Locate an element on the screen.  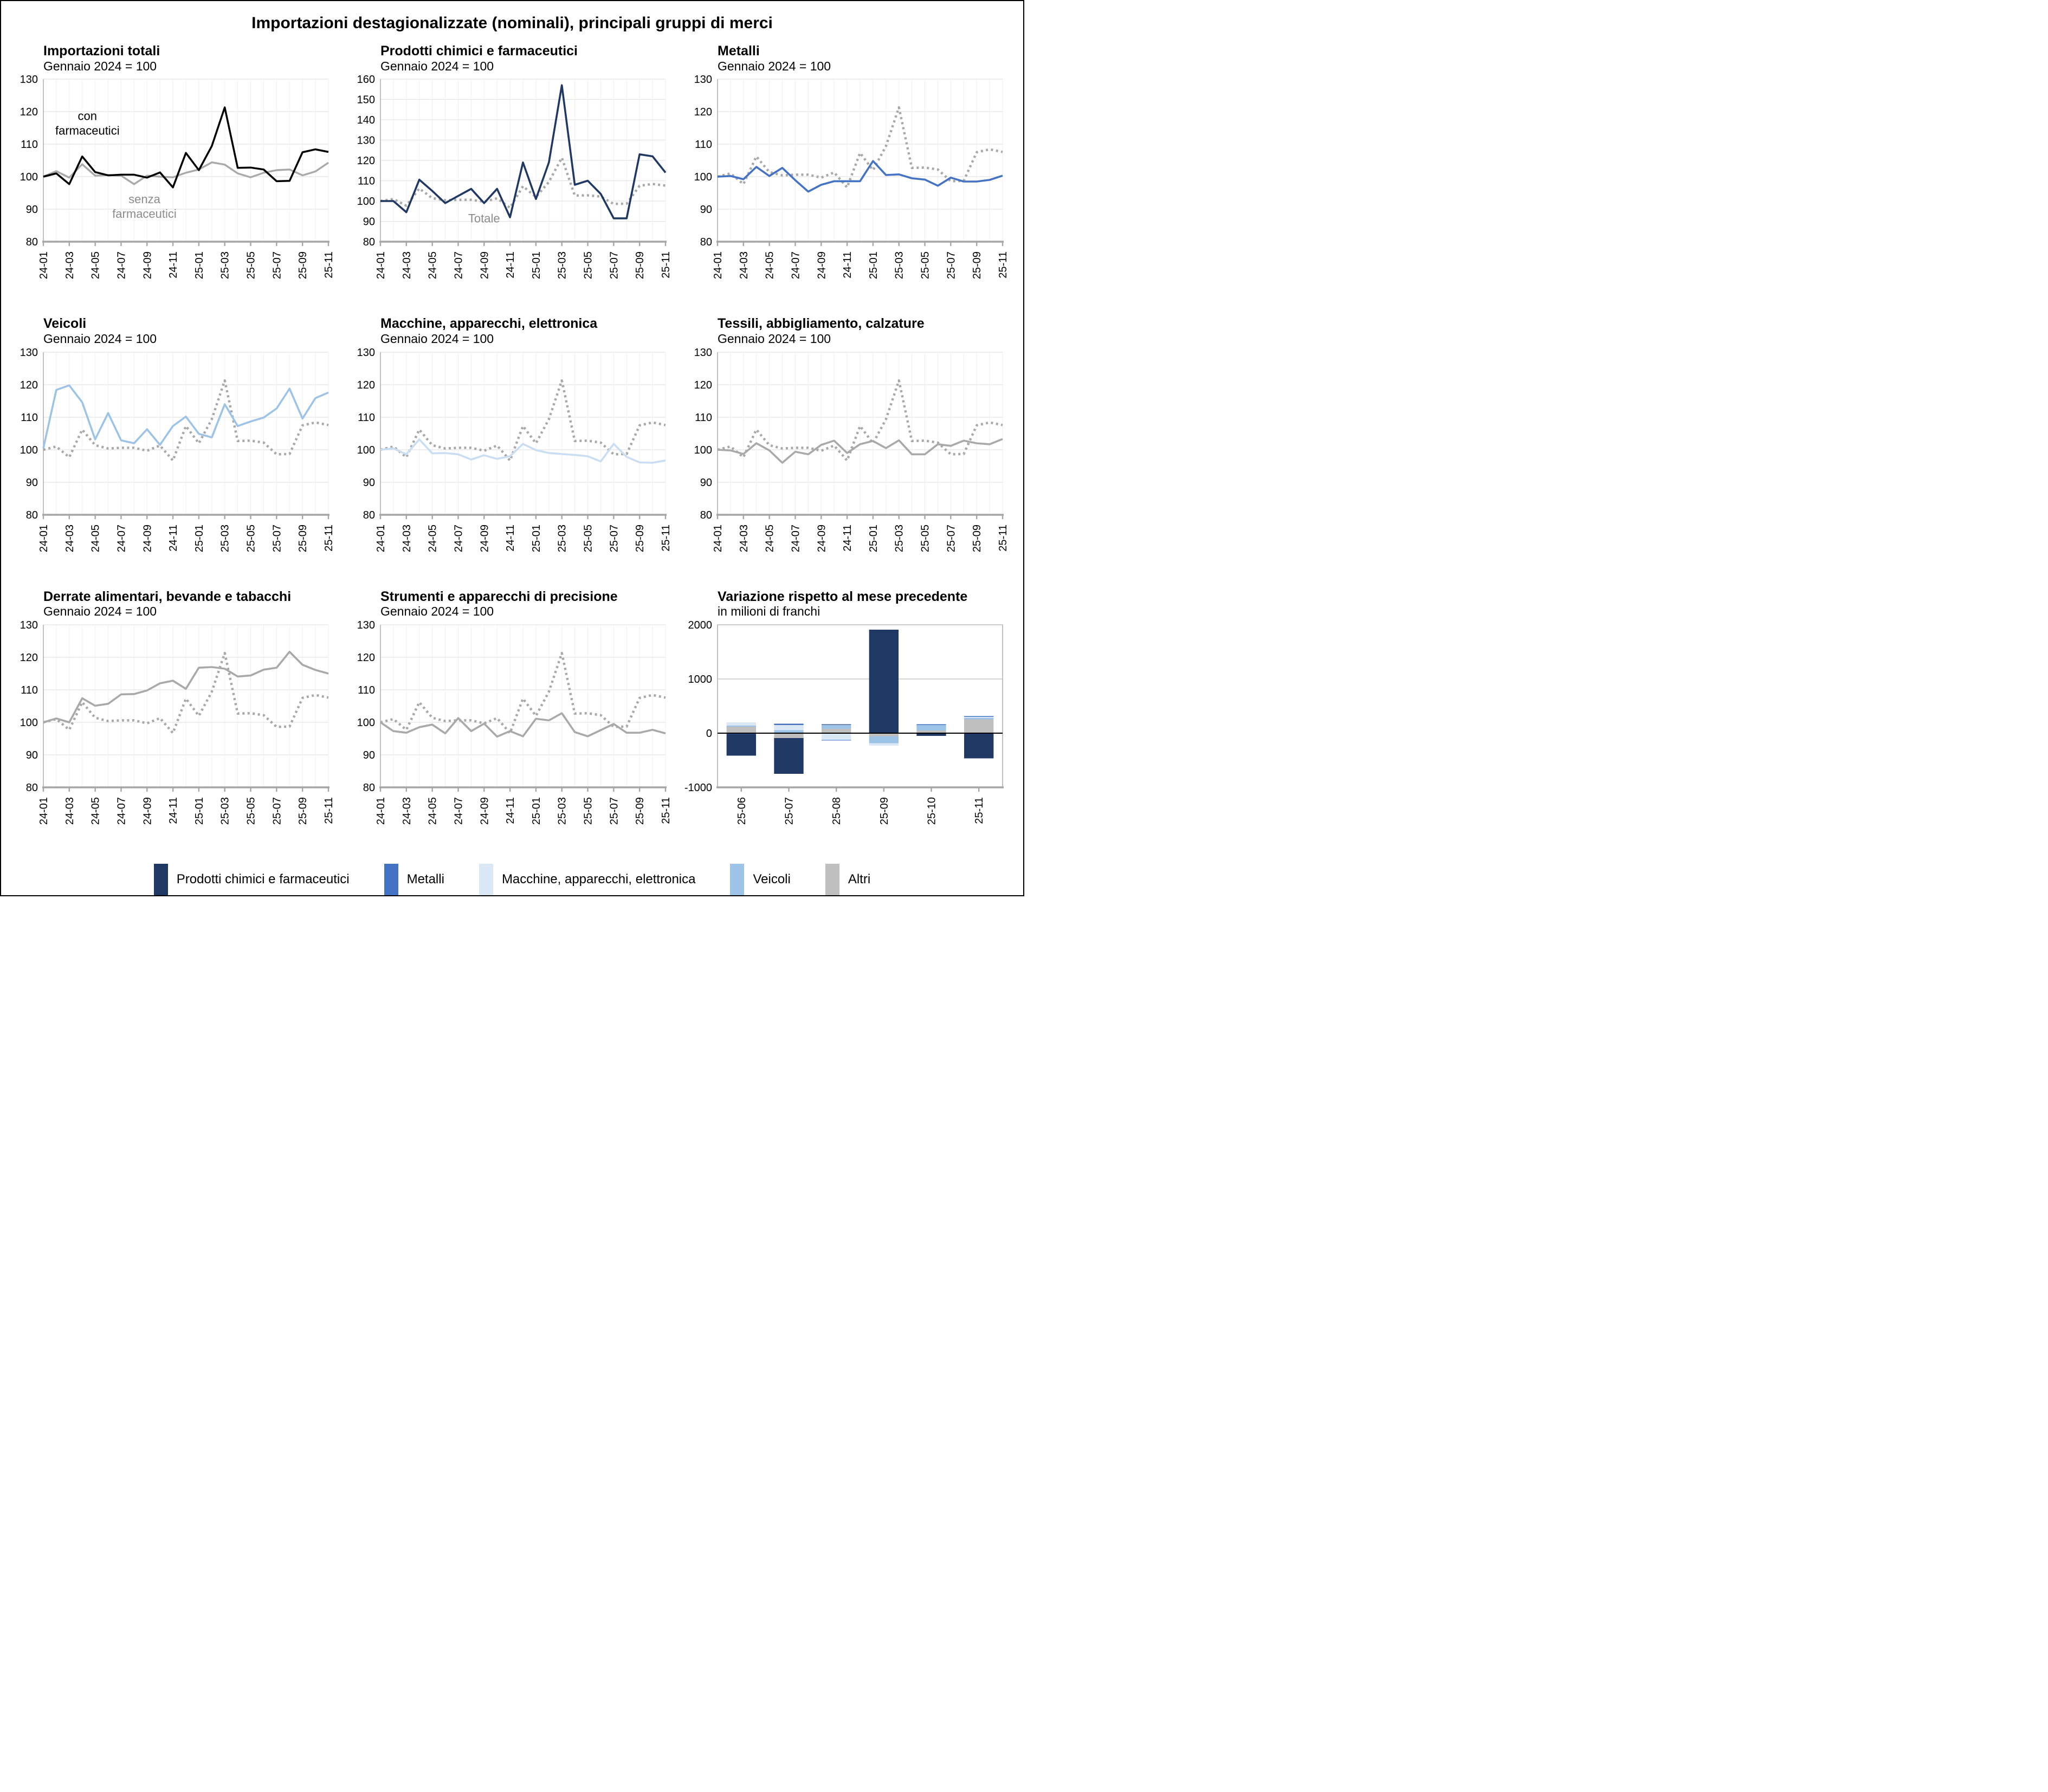
chart-title: Tessili, abbigliamento, calzature is located at coordinates (821, 324).